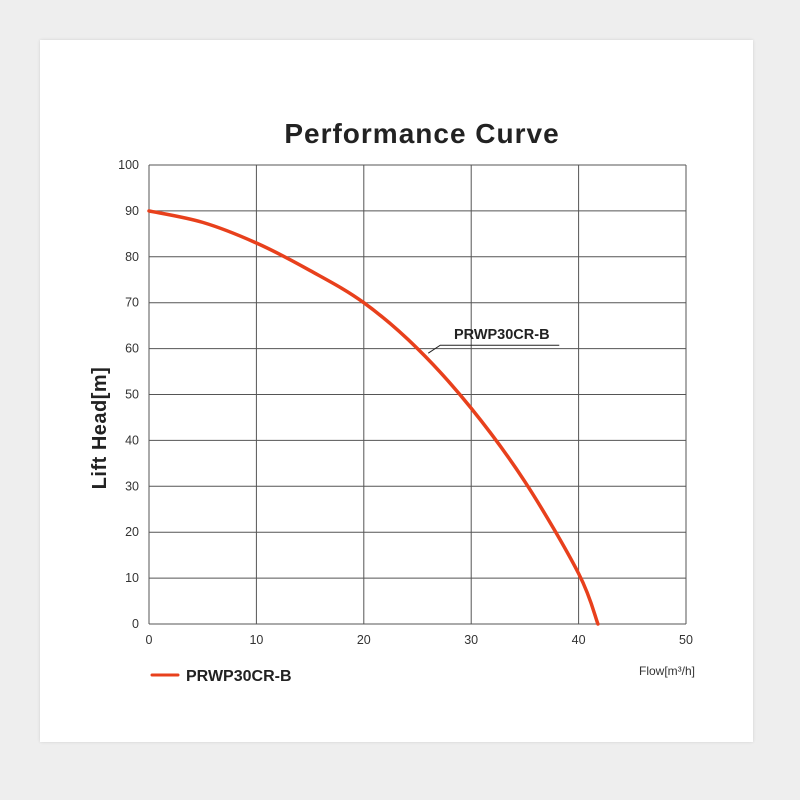 The image size is (800, 800). Describe the element at coordinates (132, 303) in the screenshot. I see `y-tick-label: 70` at that location.